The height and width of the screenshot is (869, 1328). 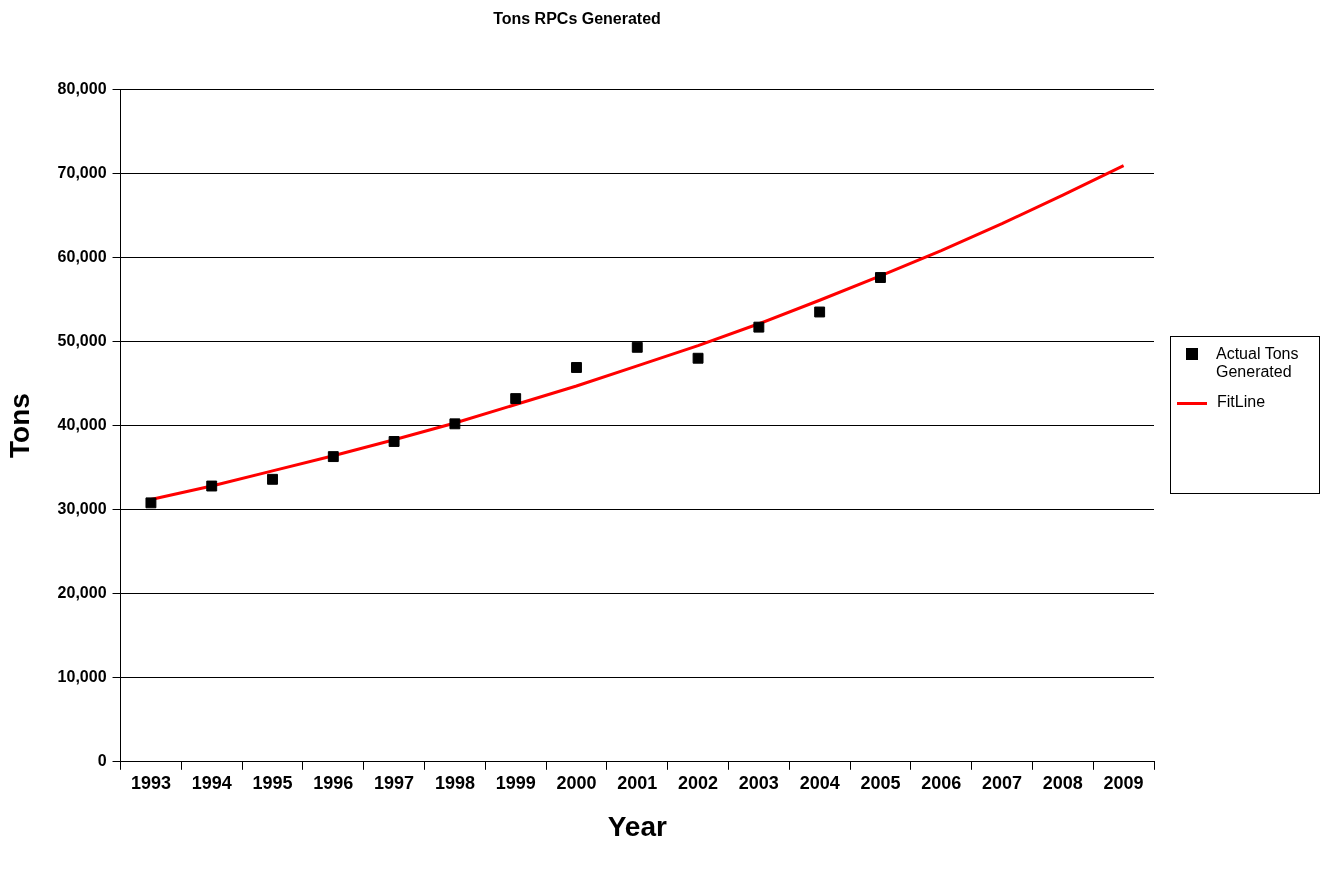 What do you see at coordinates (880, 782) in the screenshot?
I see `x-tick-label: 2005` at bounding box center [880, 782].